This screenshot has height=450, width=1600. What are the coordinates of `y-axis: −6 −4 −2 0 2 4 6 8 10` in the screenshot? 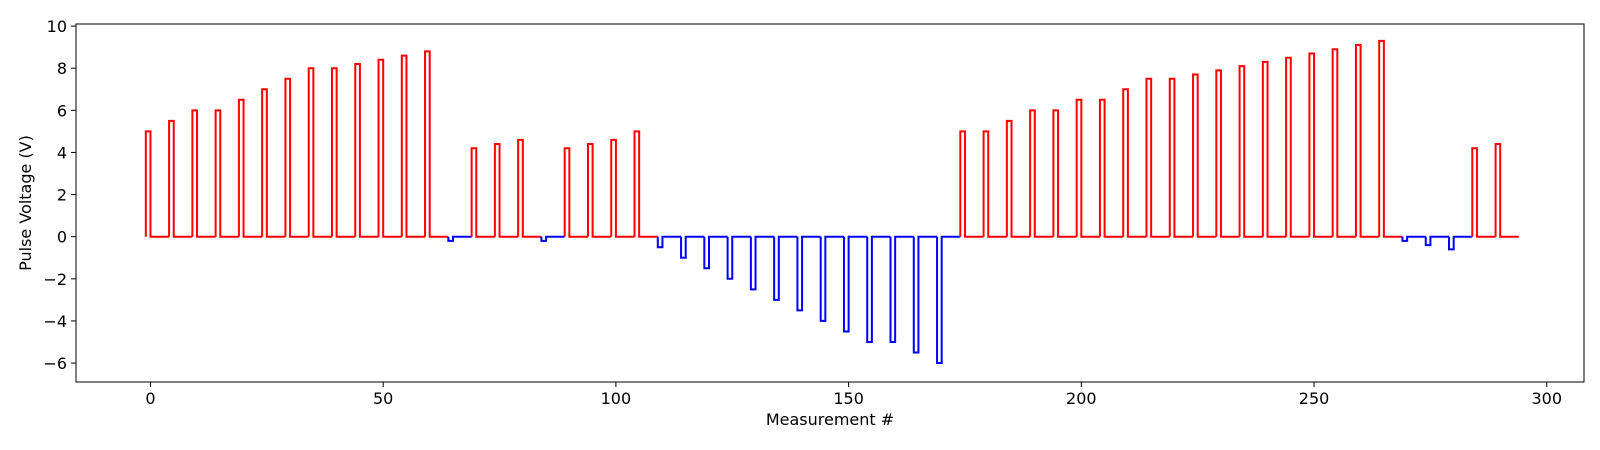 It's located at (59, 195).